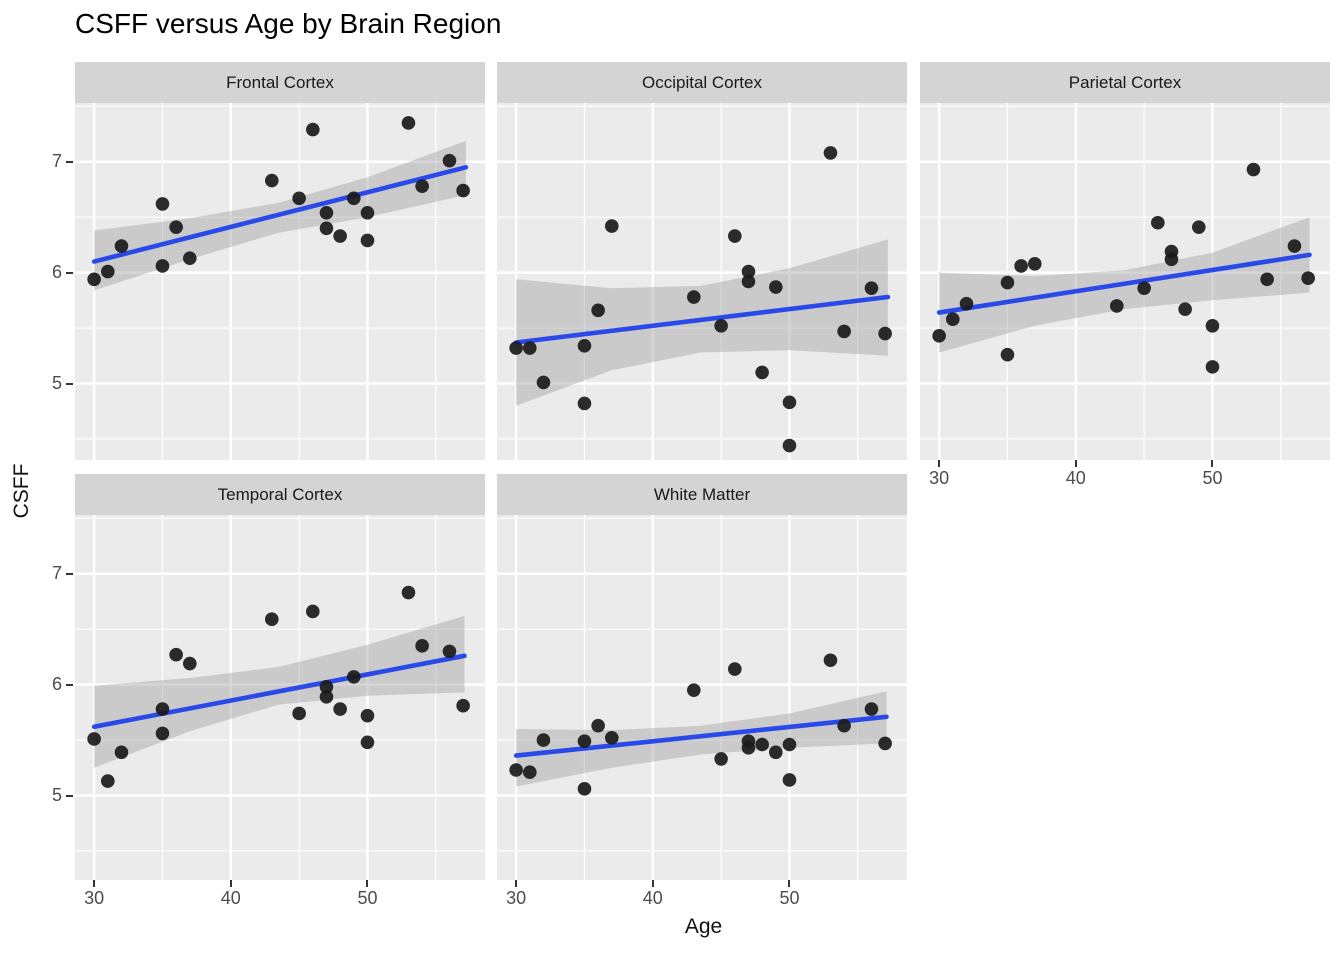  Describe the element at coordinates (703, 926) in the screenshot. I see `x-axis-title: Age` at that location.